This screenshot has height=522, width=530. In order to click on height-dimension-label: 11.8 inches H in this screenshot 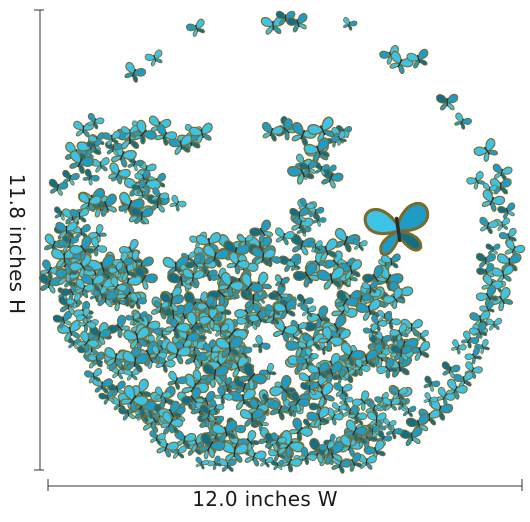, I will do `click(17, 244)`.